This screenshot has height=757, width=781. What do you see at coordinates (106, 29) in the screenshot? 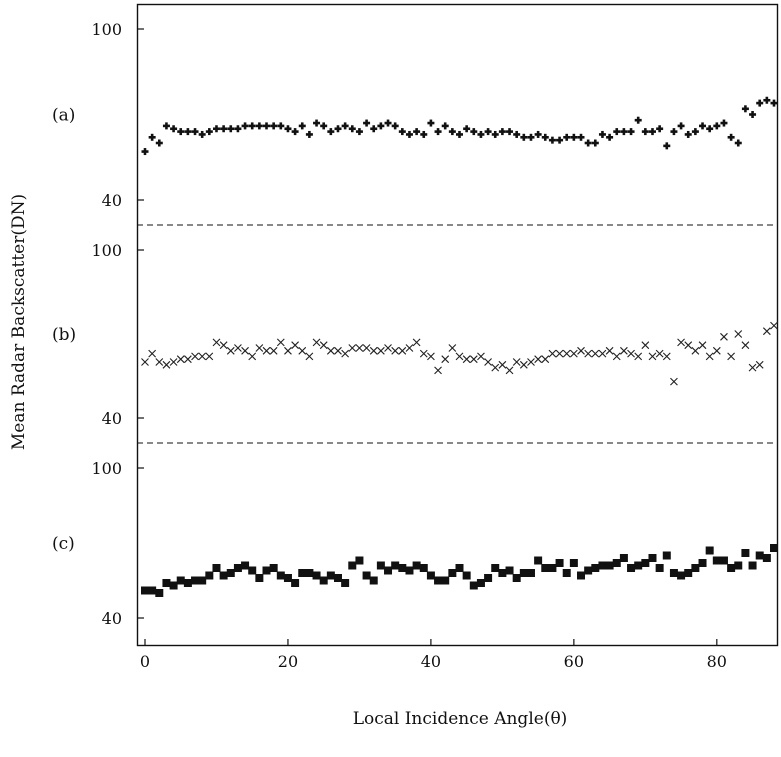
I see `y-tick-label: 100` at bounding box center [106, 29].